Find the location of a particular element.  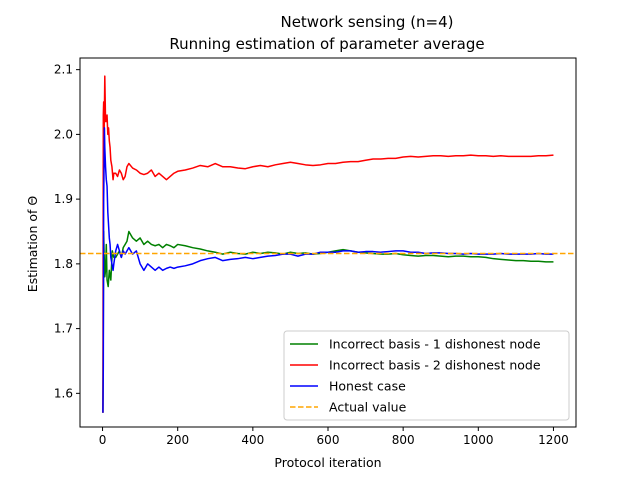

x-tick-label: 0 is located at coordinates (103, 440).